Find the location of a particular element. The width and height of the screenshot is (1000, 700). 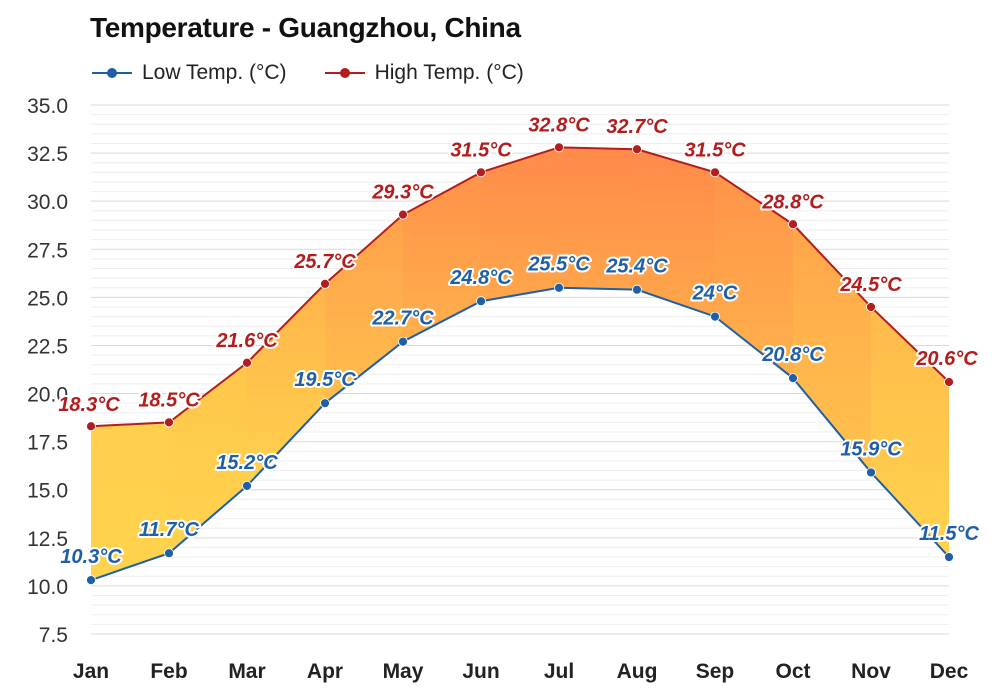

low-temp-label: 25.5°C is located at coordinates (558, 265).